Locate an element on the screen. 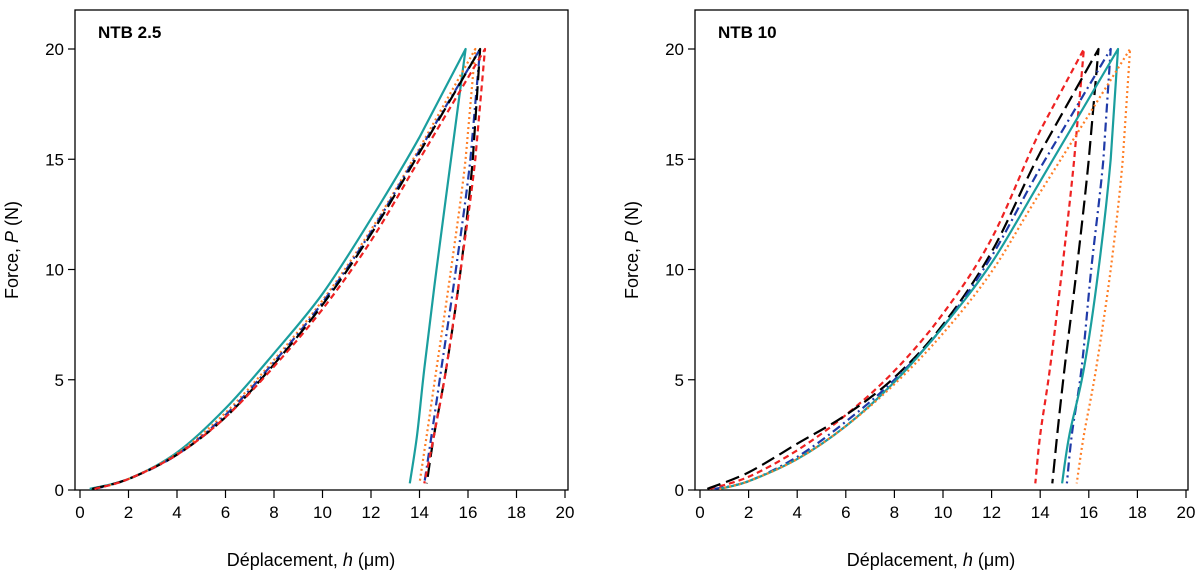 This screenshot has width=1200, height=571. panel-title: NTB 10 is located at coordinates (747, 32).